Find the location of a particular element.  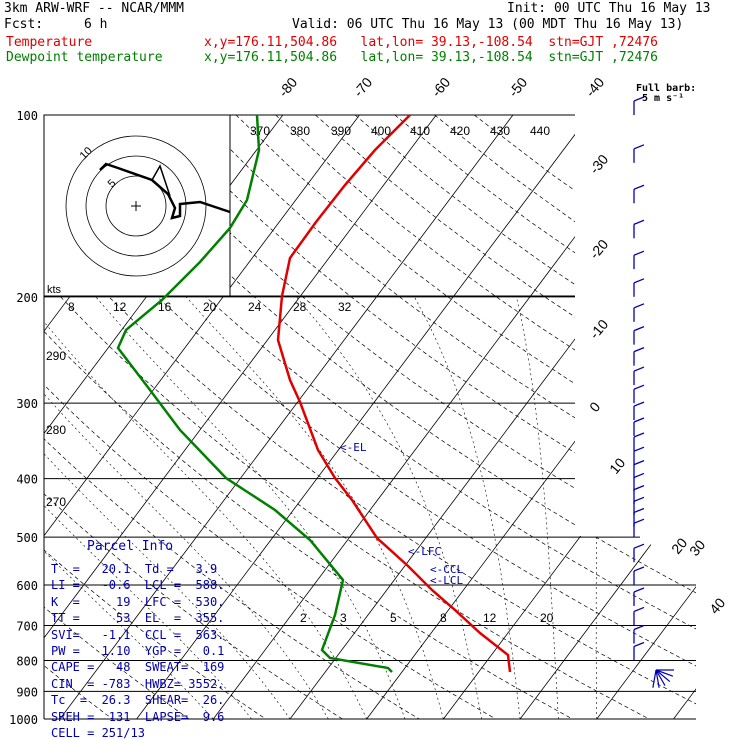

speed-label: 24 is located at coordinates (255, 307).